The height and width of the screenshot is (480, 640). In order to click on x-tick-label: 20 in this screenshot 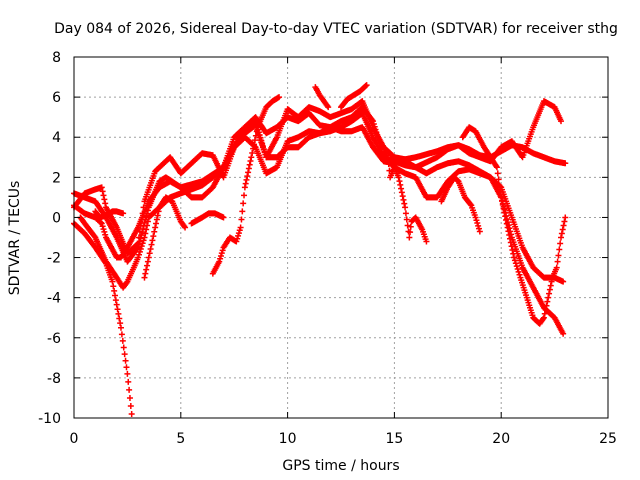, I will do `click(501, 439)`.